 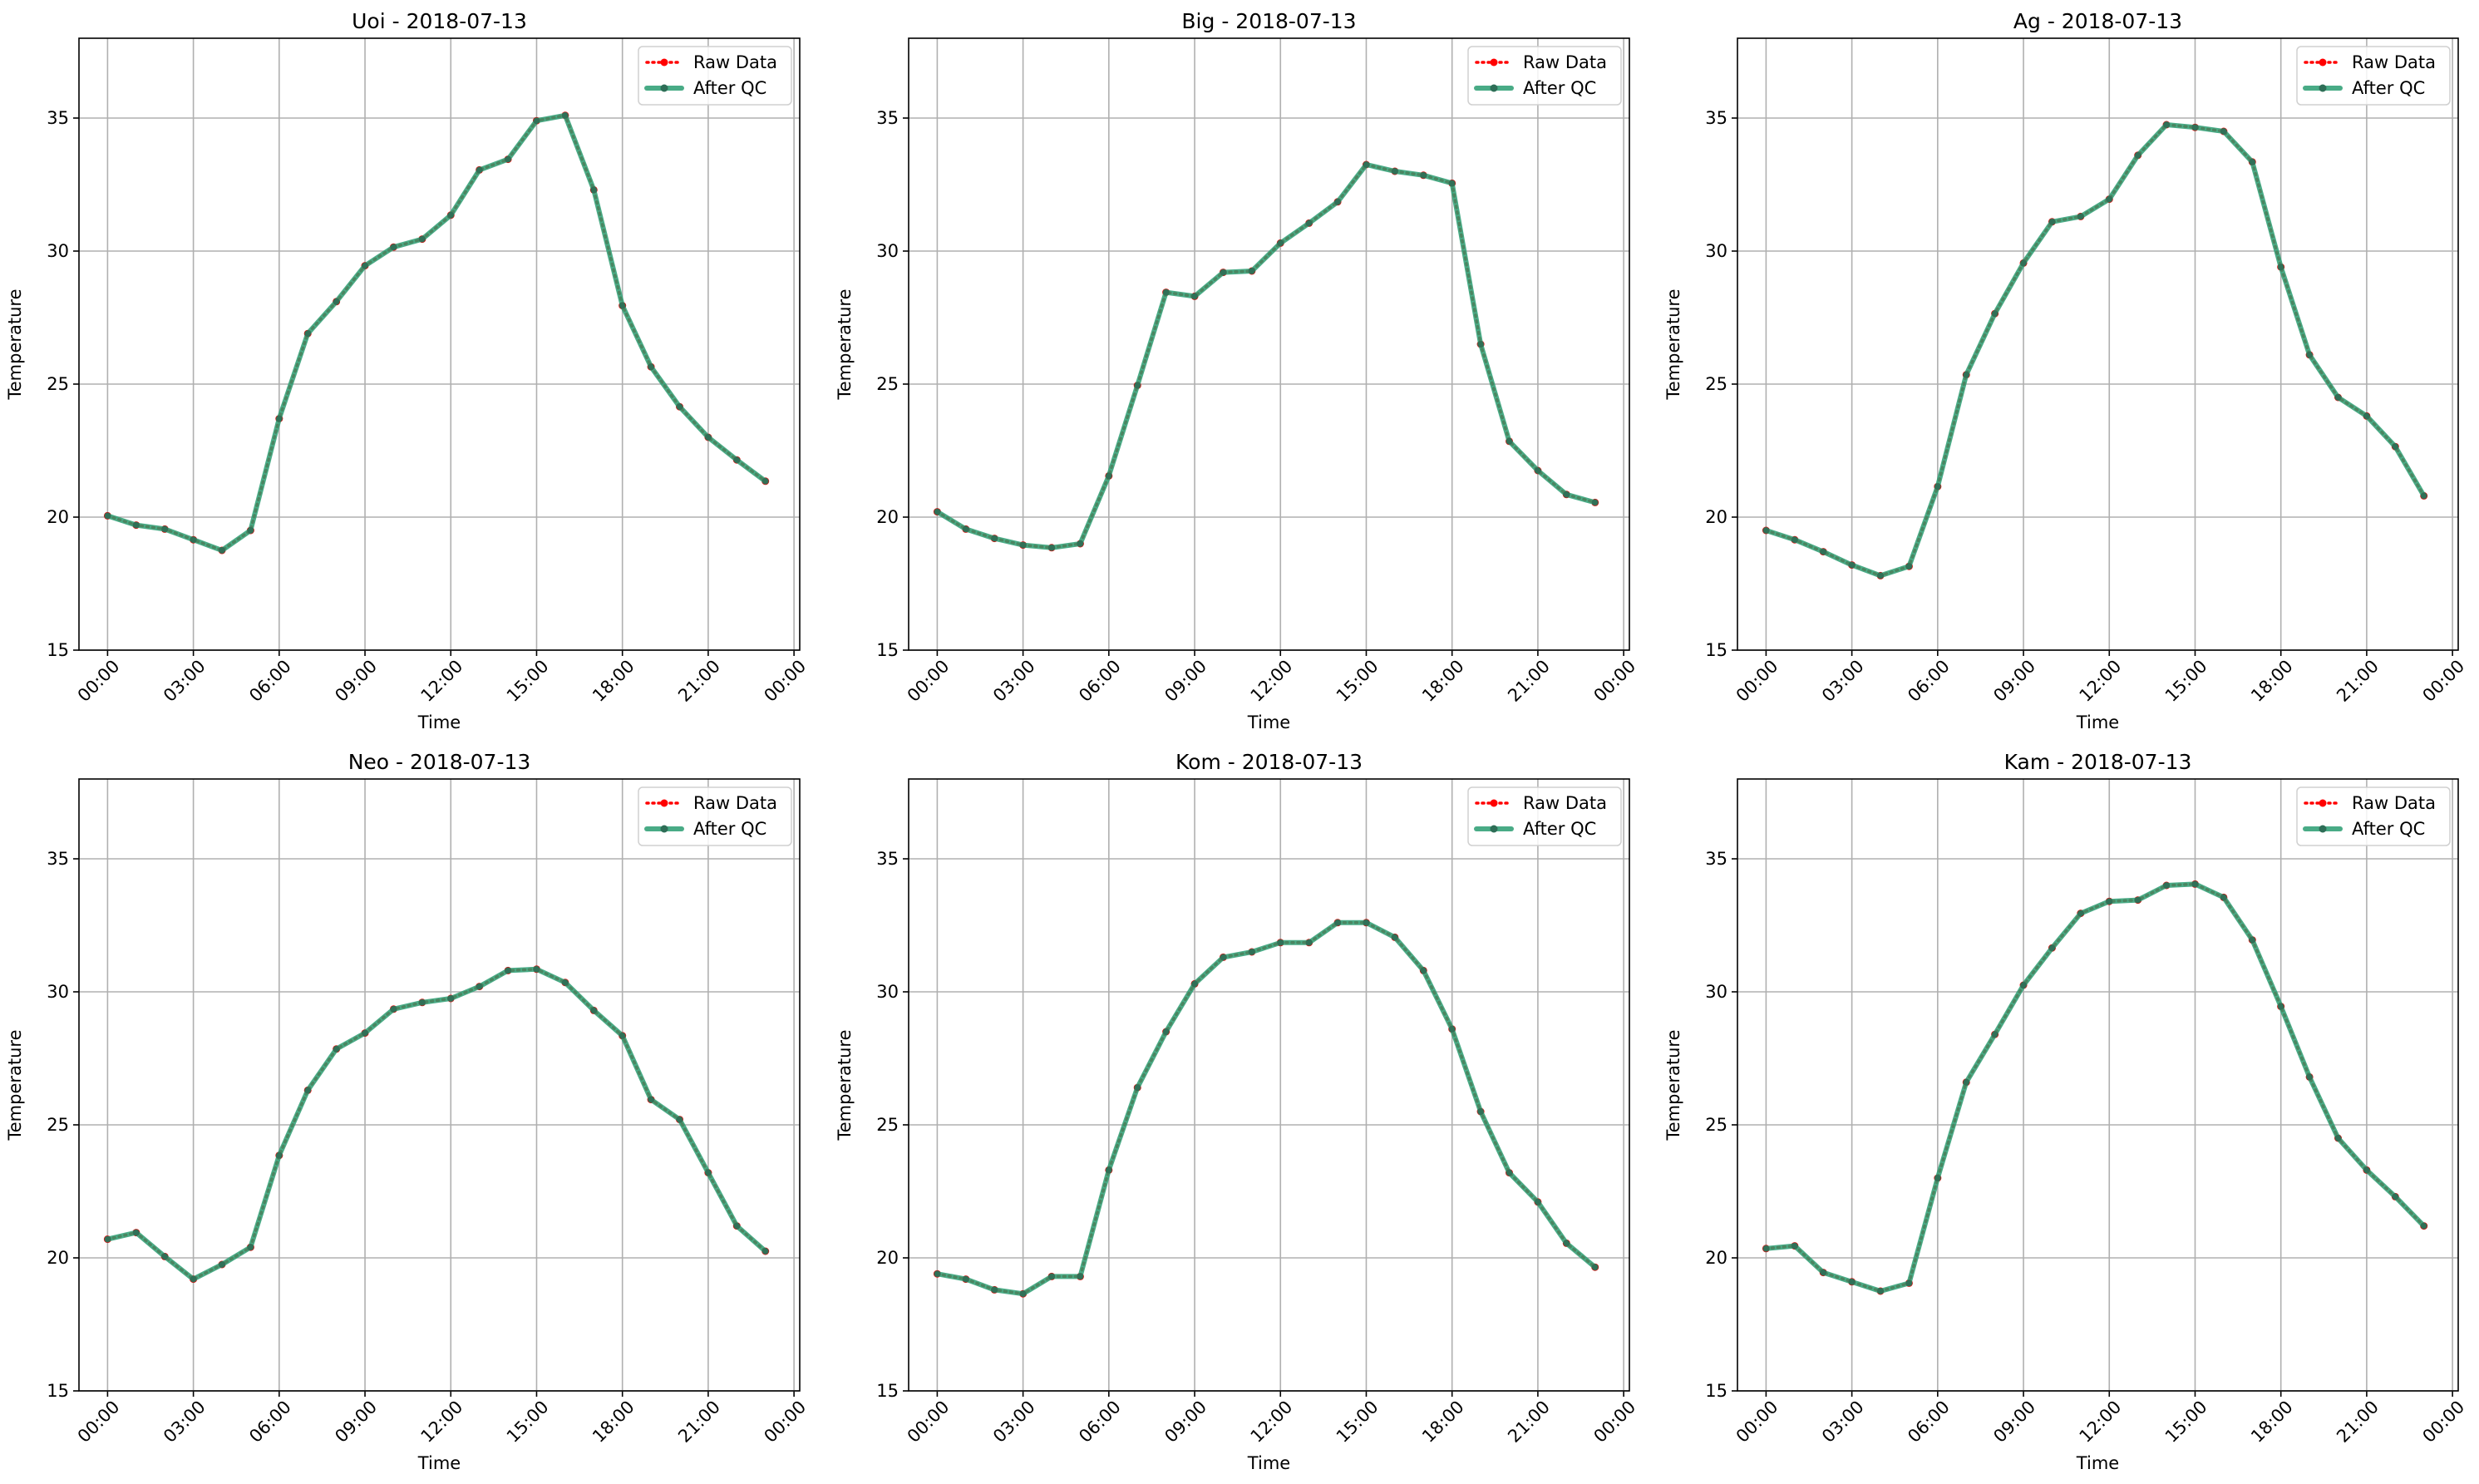 What do you see at coordinates (58, 1391) in the screenshot?
I see `y-tick-label: 15` at bounding box center [58, 1391].